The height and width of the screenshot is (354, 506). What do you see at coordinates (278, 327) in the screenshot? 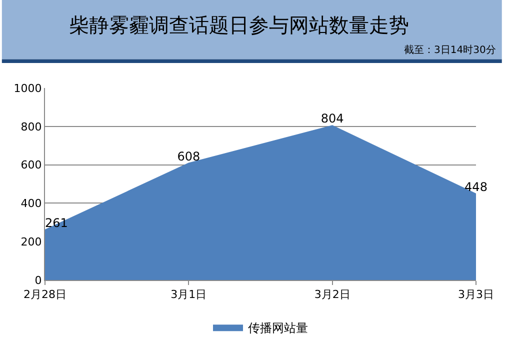
I see `legend-label: 传播网站量` at bounding box center [278, 327].